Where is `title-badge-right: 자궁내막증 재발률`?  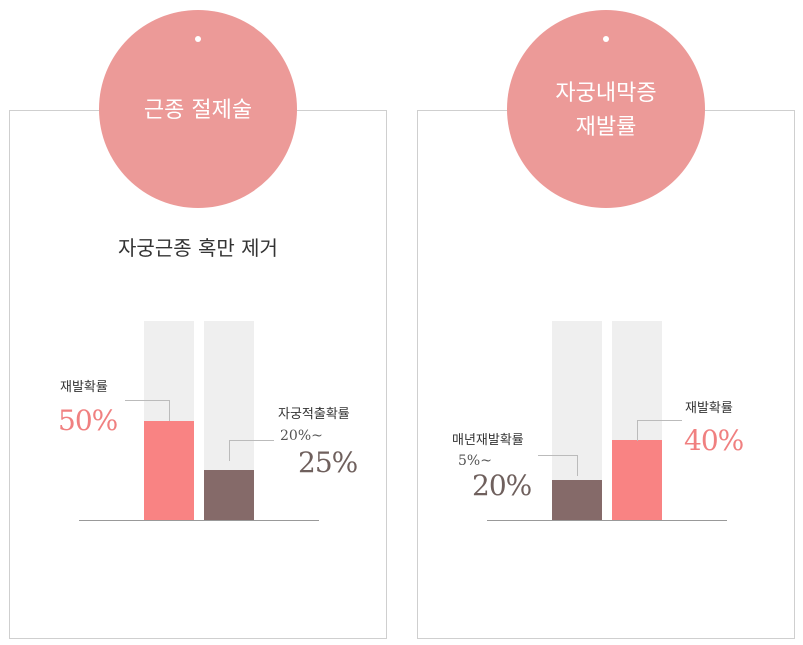
title-badge-right: 자궁내막증 재발률 is located at coordinates (606, 109).